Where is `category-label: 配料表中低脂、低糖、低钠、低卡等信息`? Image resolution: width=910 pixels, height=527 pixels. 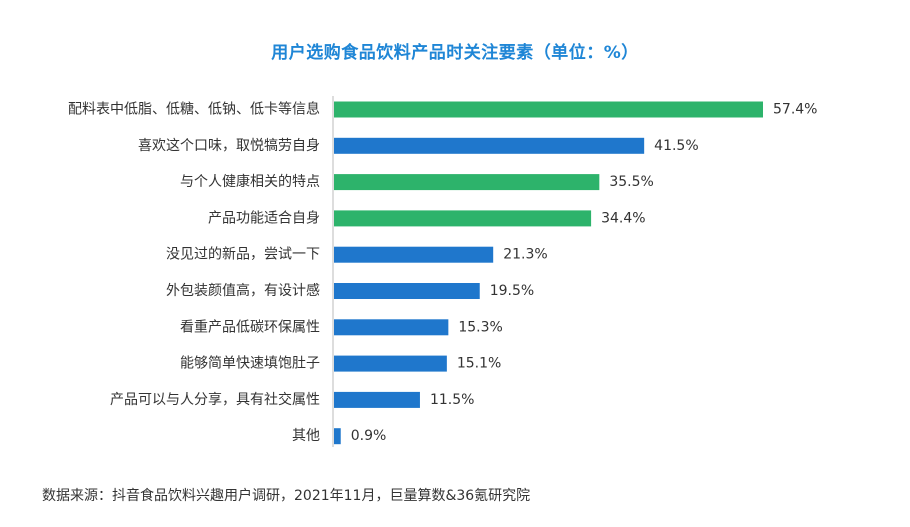
category-label: 配料表中低脂、低糖、低钠、低卡等信息 is located at coordinates (194, 109).